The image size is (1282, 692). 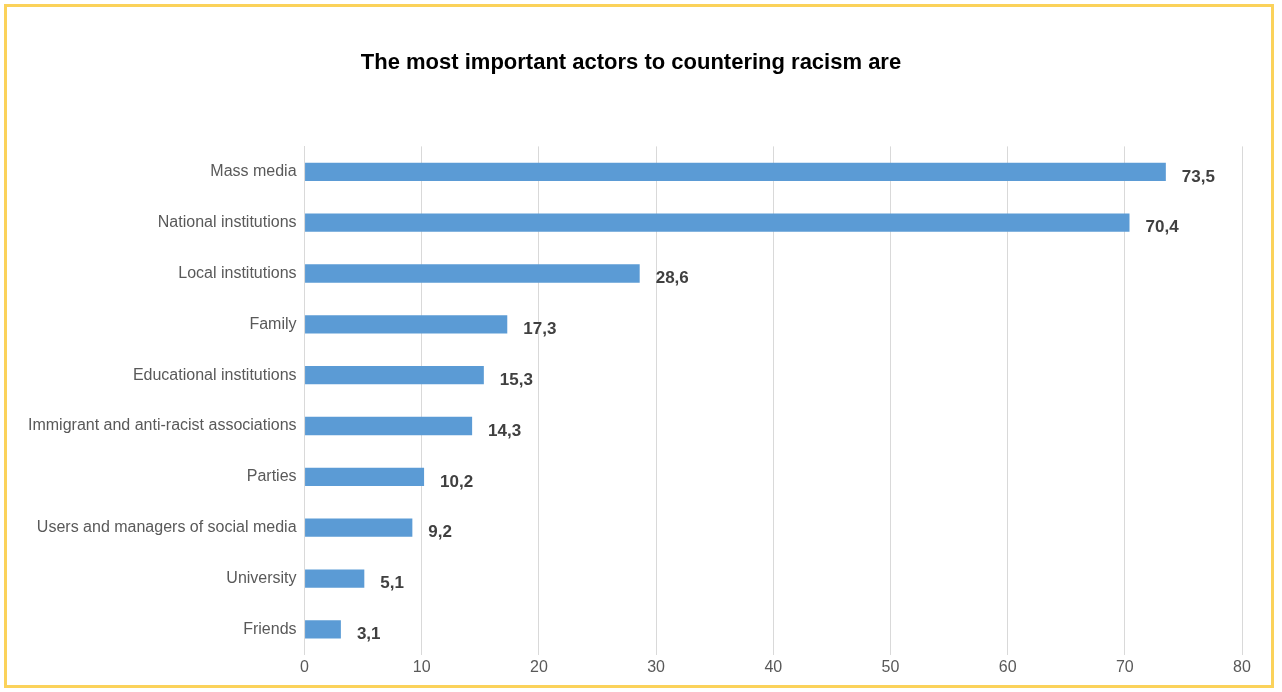 I want to click on x-tick-label: 60, so click(x=1007, y=666).